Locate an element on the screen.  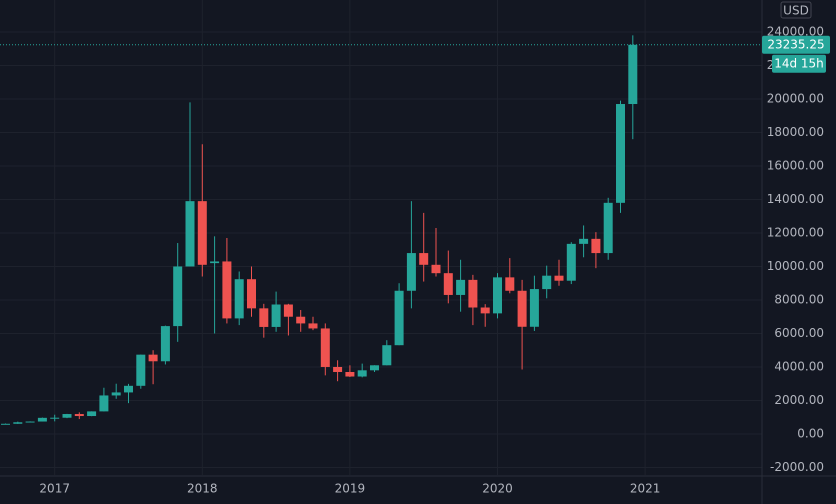
y-tick-label: 0.00 is located at coordinates (810, 433).